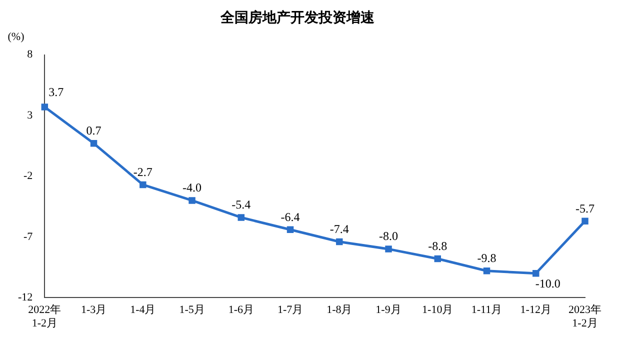 This screenshot has width=625, height=341. Describe the element at coordinates (142, 171) in the screenshot. I see `data-label: -2.7` at that location.